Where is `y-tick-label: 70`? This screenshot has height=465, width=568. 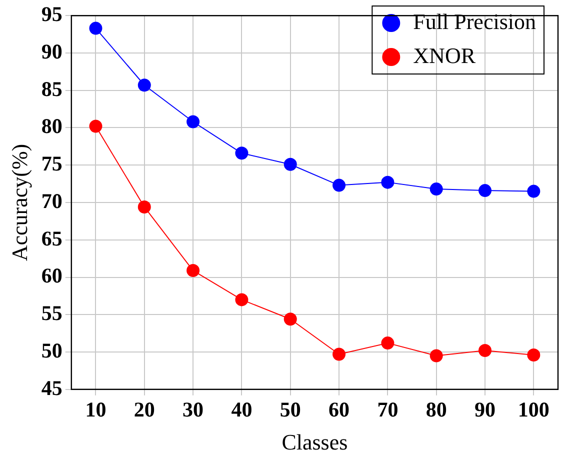
y-tick-label: 70 is located at coordinates (51, 200).